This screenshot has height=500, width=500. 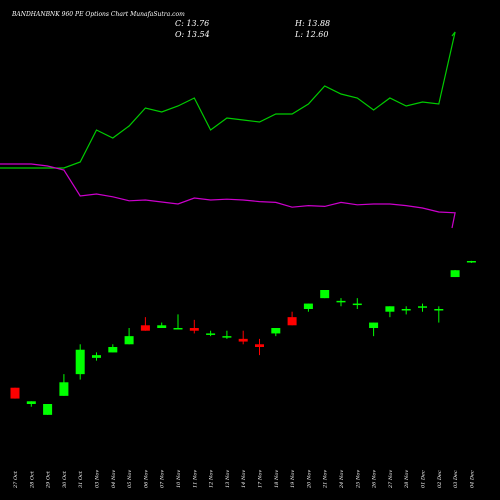 I want to click on date-tick-label: 28 Nov, so click(x=407, y=479).